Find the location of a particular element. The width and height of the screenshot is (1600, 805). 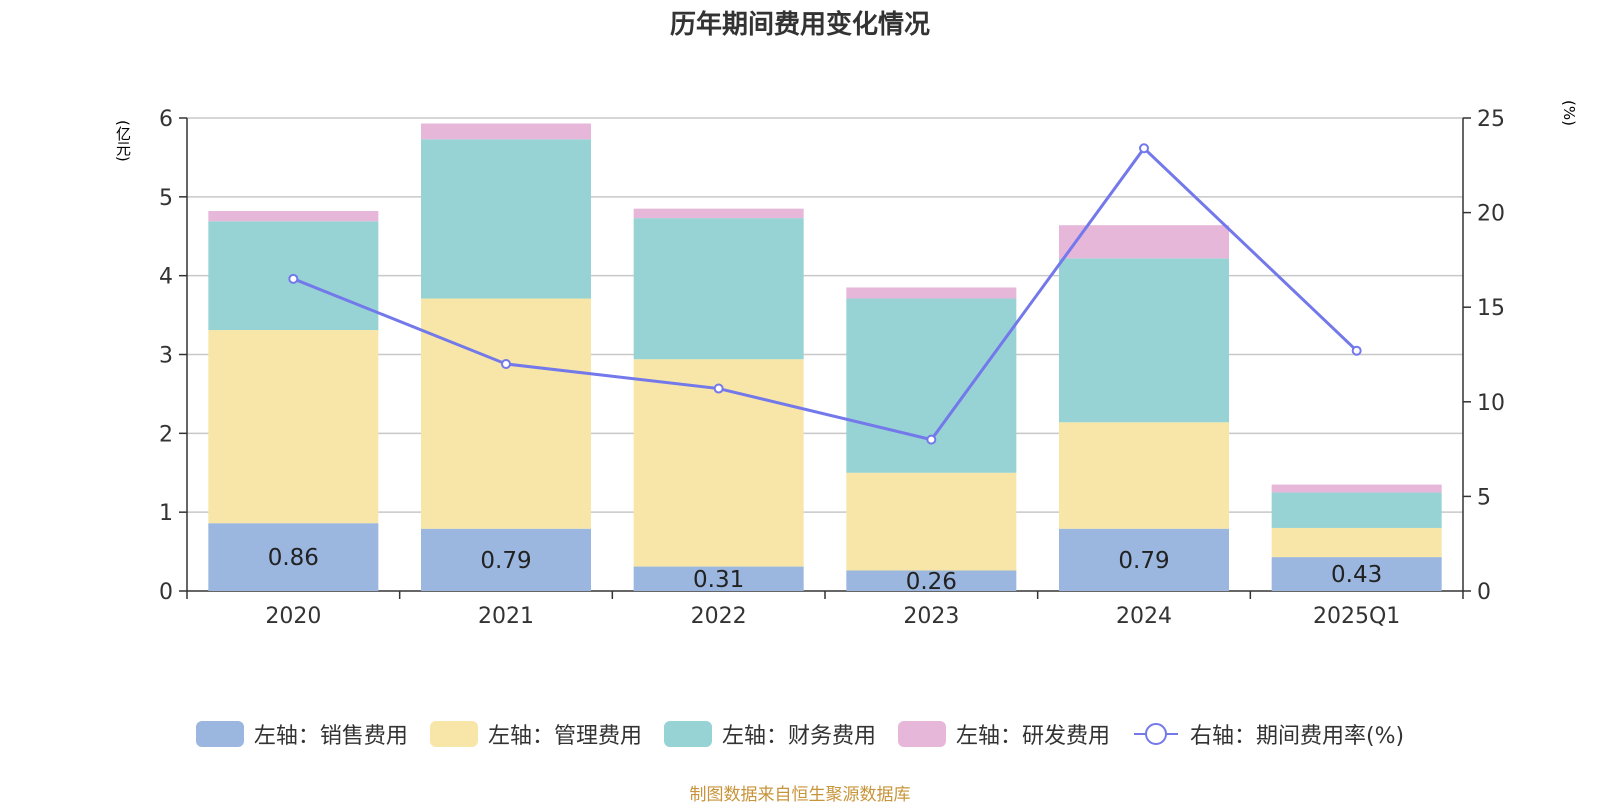

right-axis-tick-label: 10 is located at coordinates (1491, 403).